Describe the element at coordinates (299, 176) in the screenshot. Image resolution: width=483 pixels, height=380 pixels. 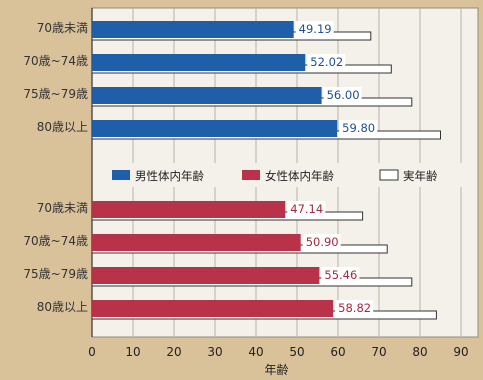
I see `legend-label: 女性体内年齢` at that location.